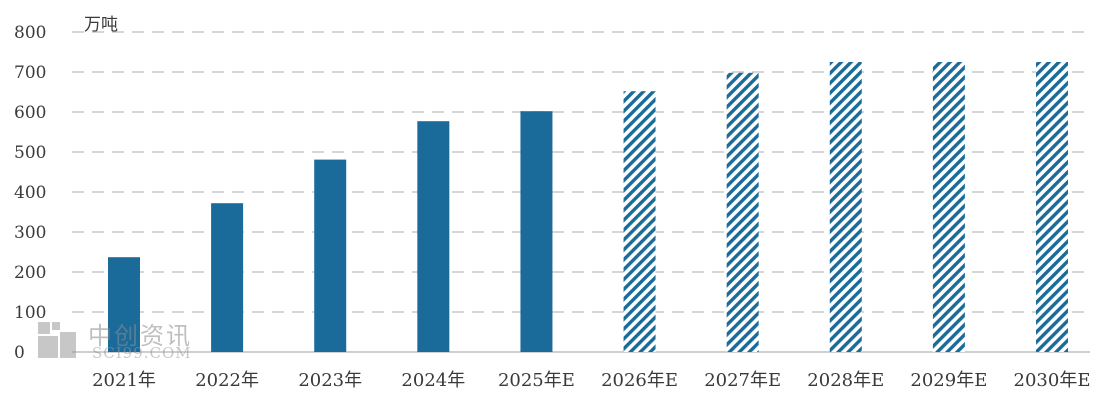 This screenshot has height=394, width=1094. What do you see at coordinates (536, 380) in the screenshot?
I see `x-tick-label: 2025年E` at bounding box center [536, 380].